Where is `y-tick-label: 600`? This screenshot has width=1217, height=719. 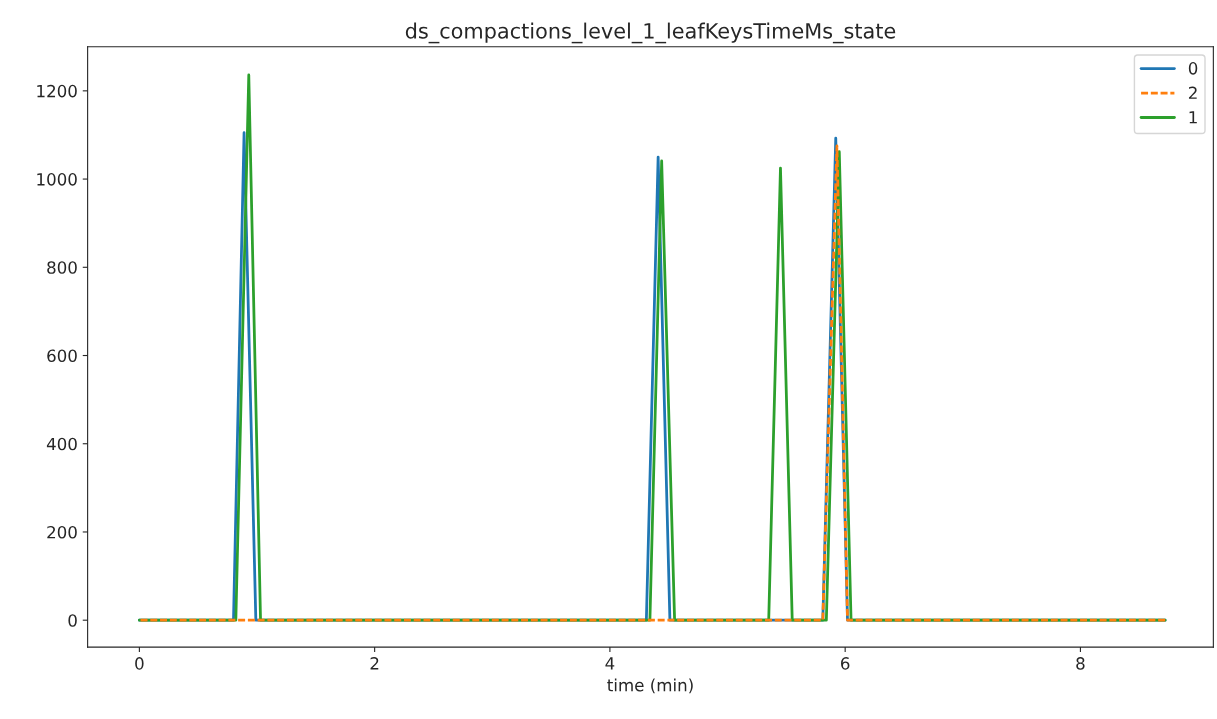 y-tick-label: 600 is located at coordinates (62, 356).